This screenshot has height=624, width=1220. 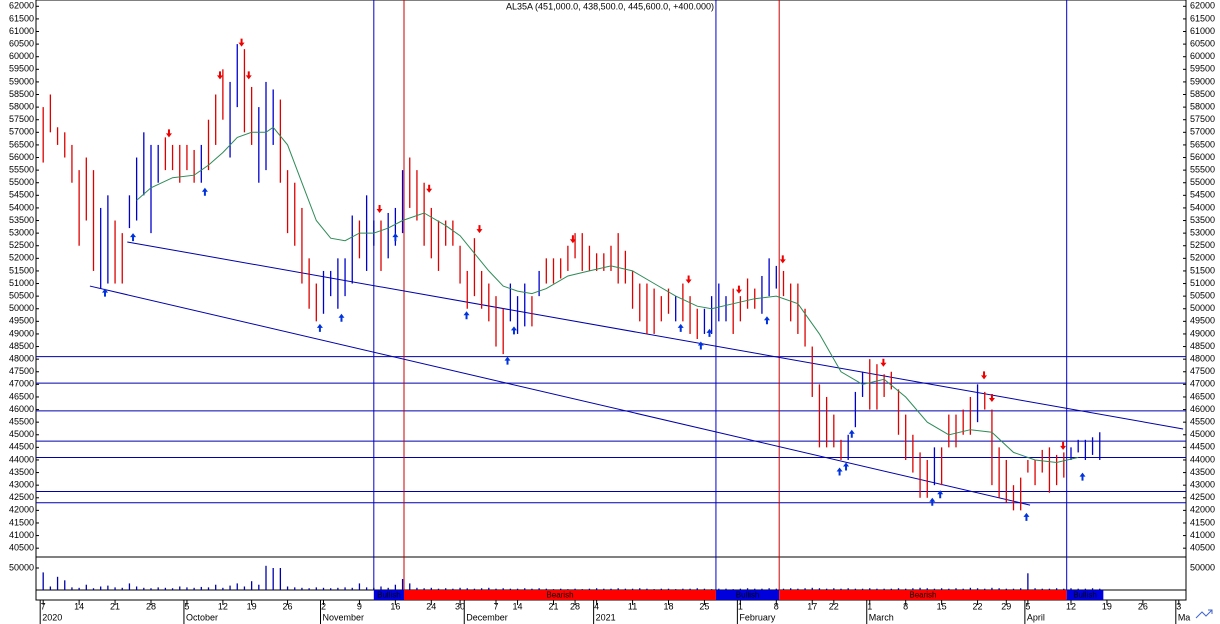 I want to click on month-label: April, so click(x=1036, y=617).